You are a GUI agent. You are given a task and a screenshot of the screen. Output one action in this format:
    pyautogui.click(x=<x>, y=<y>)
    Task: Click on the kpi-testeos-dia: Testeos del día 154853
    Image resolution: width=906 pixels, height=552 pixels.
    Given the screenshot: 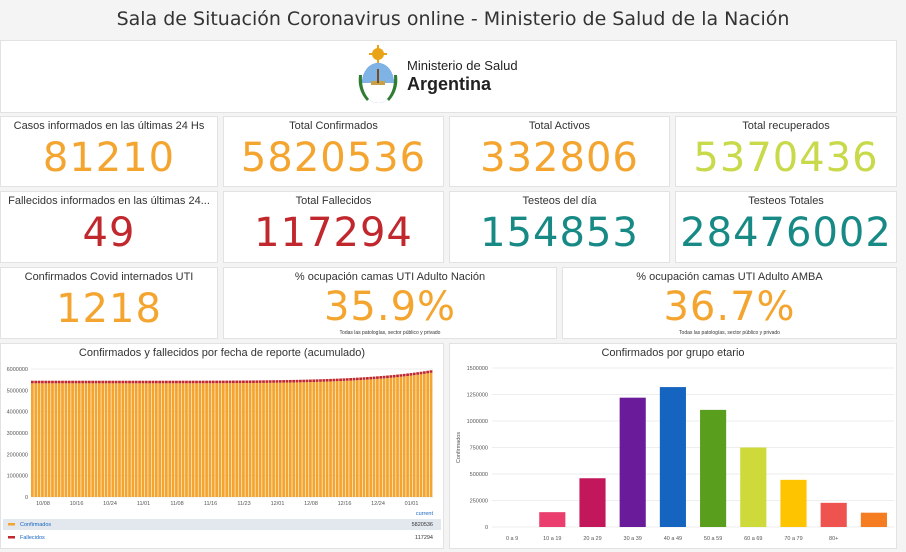 What is the action you would take?
    pyautogui.click(x=559, y=227)
    